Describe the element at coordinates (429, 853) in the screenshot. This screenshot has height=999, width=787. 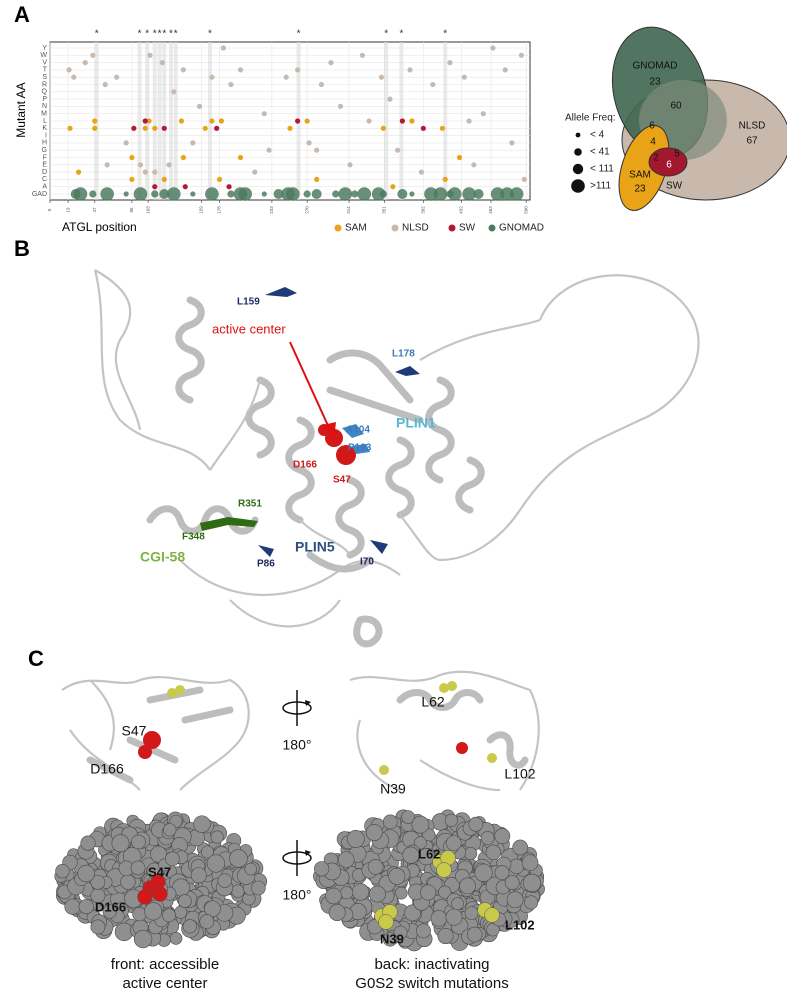
I see `residue-label: L62` at that location.